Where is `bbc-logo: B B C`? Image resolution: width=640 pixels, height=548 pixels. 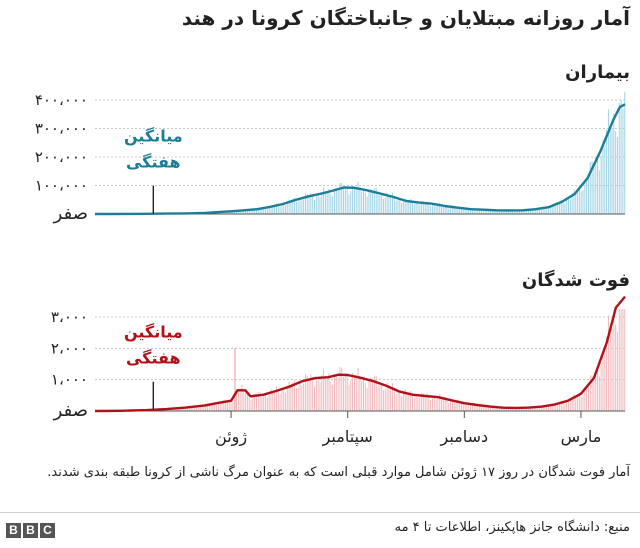
bbc-logo: B B C is located at coordinates (30, 530).